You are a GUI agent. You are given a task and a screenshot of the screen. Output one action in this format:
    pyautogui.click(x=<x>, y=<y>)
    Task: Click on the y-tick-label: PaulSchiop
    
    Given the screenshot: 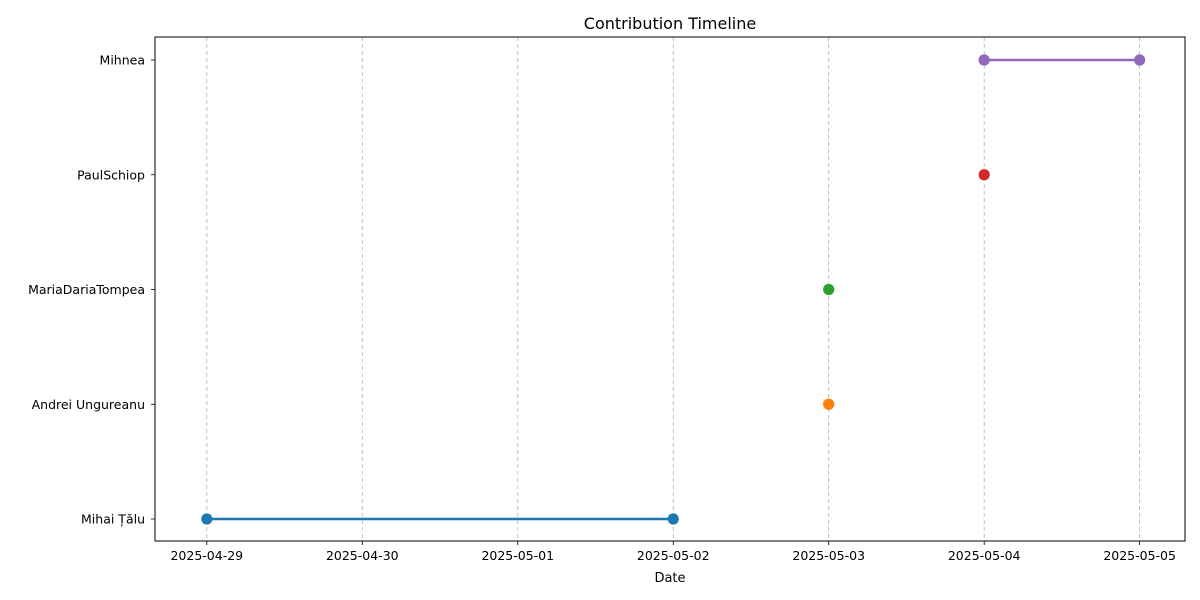 What is the action you would take?
    pyautogui.click(x=111, y=174)
    